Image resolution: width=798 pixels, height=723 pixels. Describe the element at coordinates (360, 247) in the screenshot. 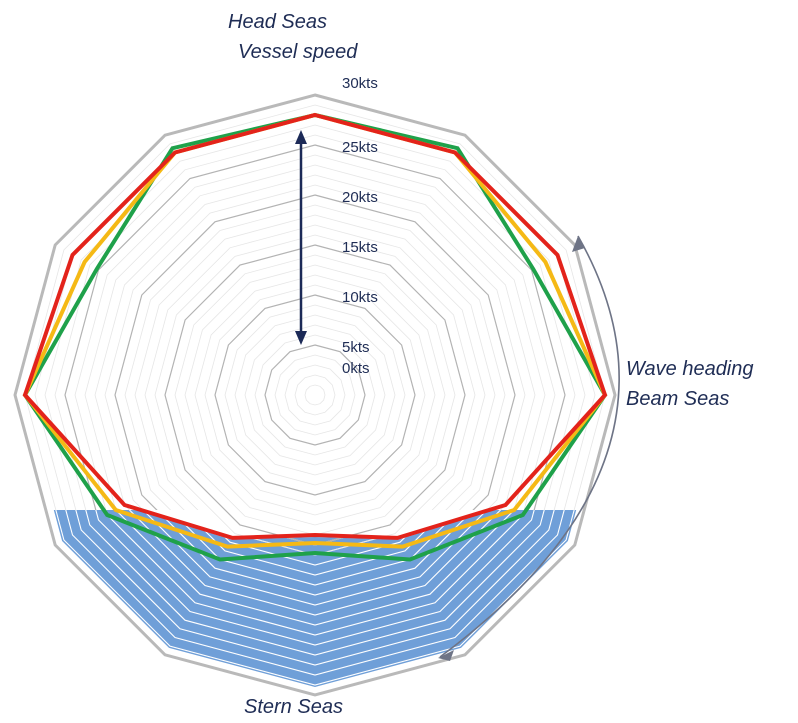

I see `tick-label: 15kts` at that location.